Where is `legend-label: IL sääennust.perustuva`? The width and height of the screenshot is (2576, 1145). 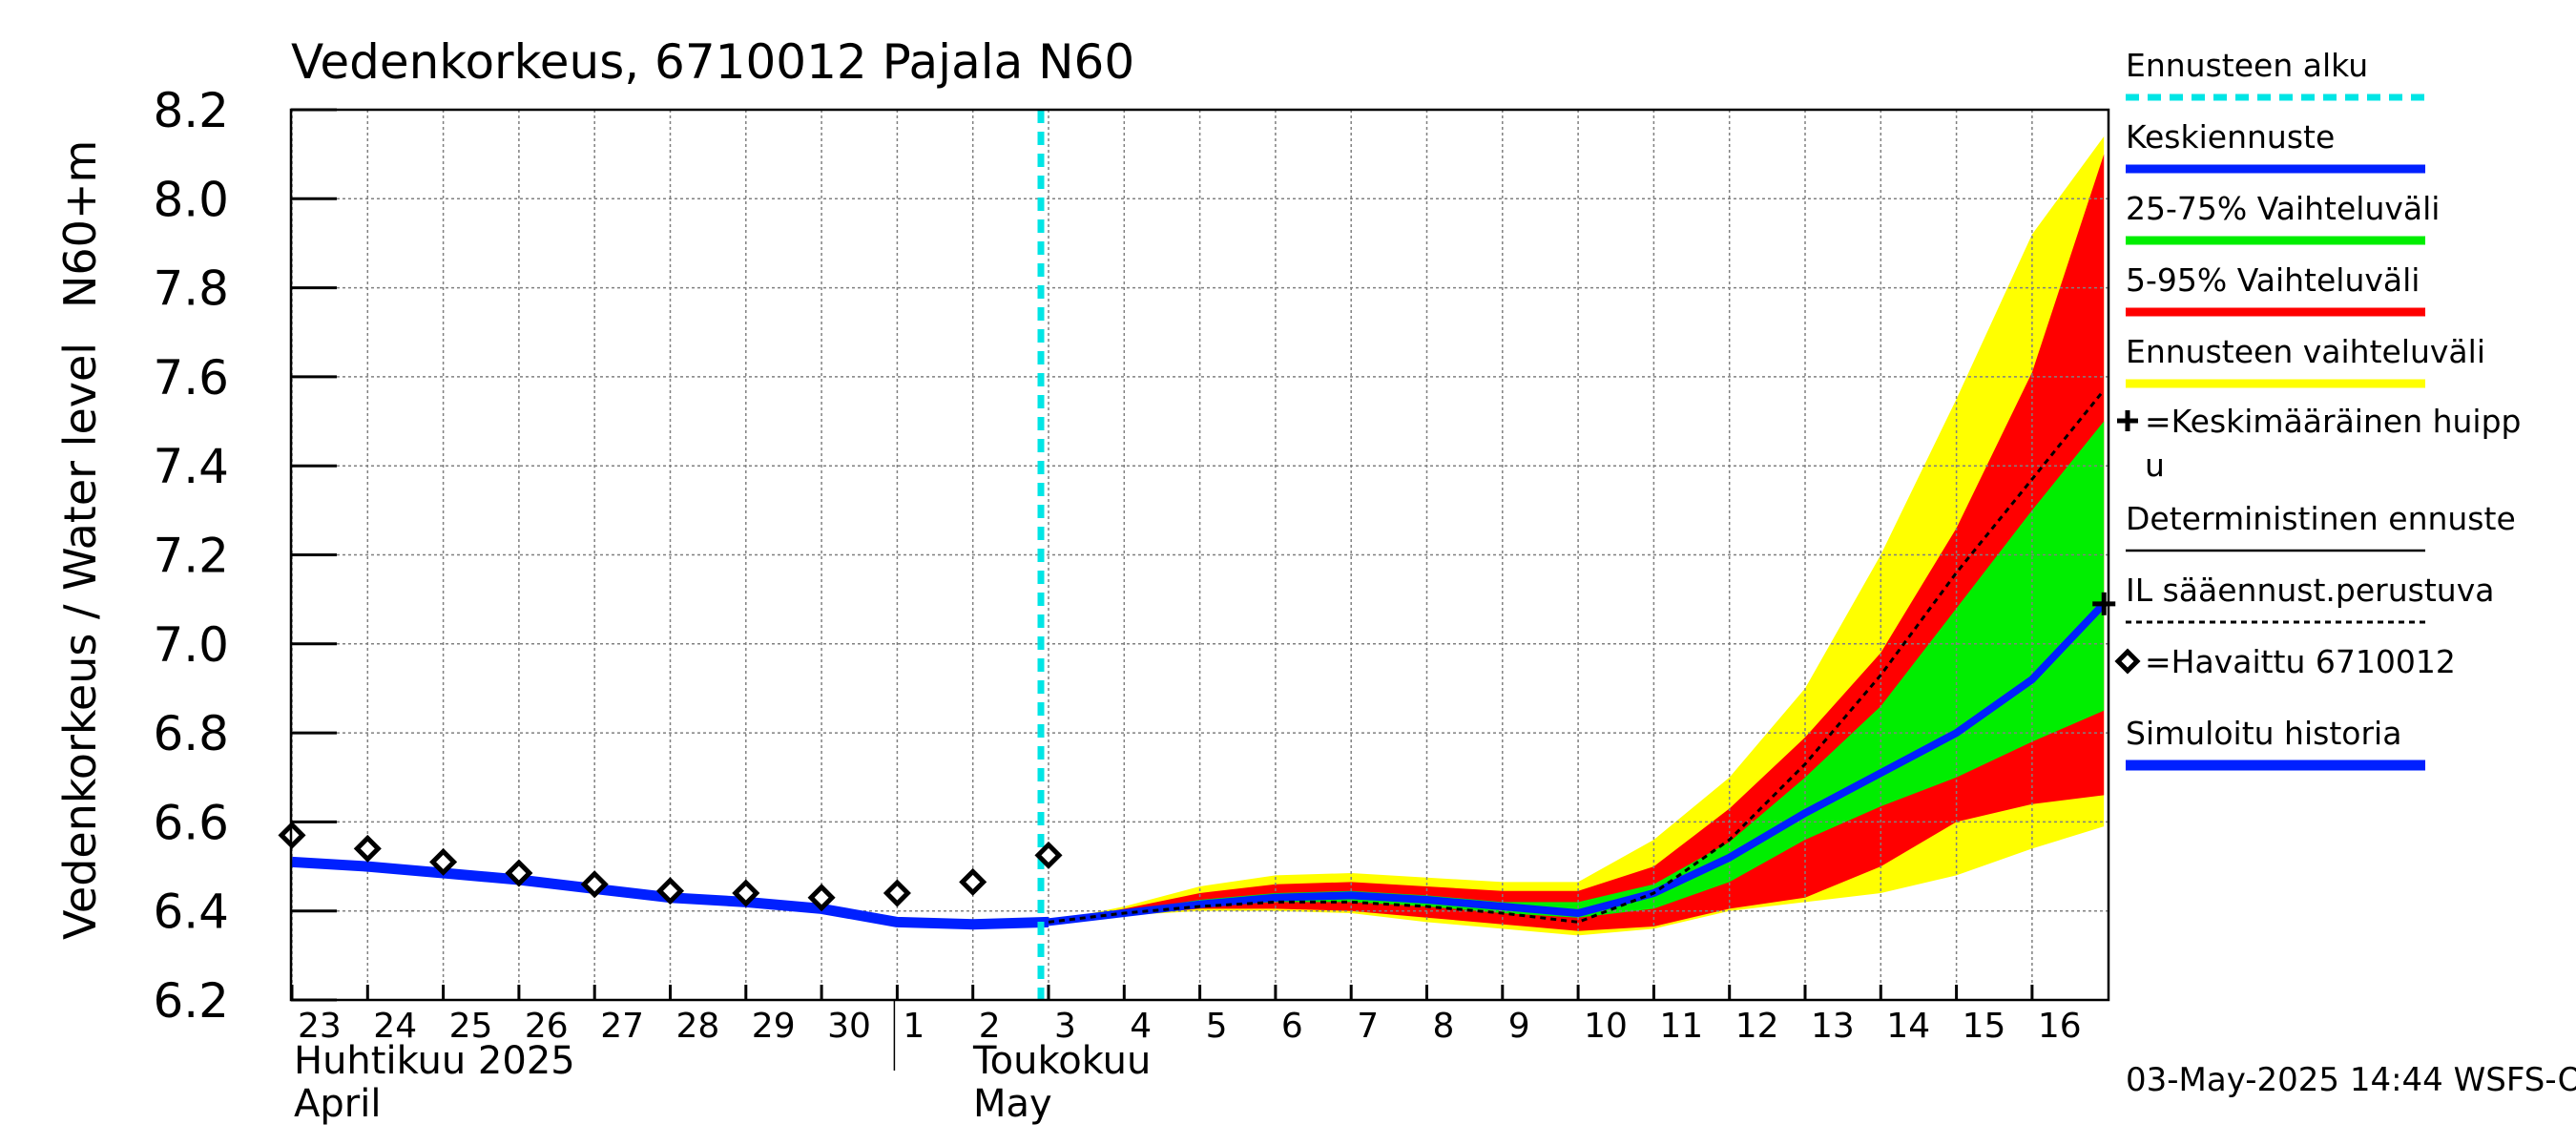
legend-label: IL sääennust.perustuva is located at coordinates (2310, 590).